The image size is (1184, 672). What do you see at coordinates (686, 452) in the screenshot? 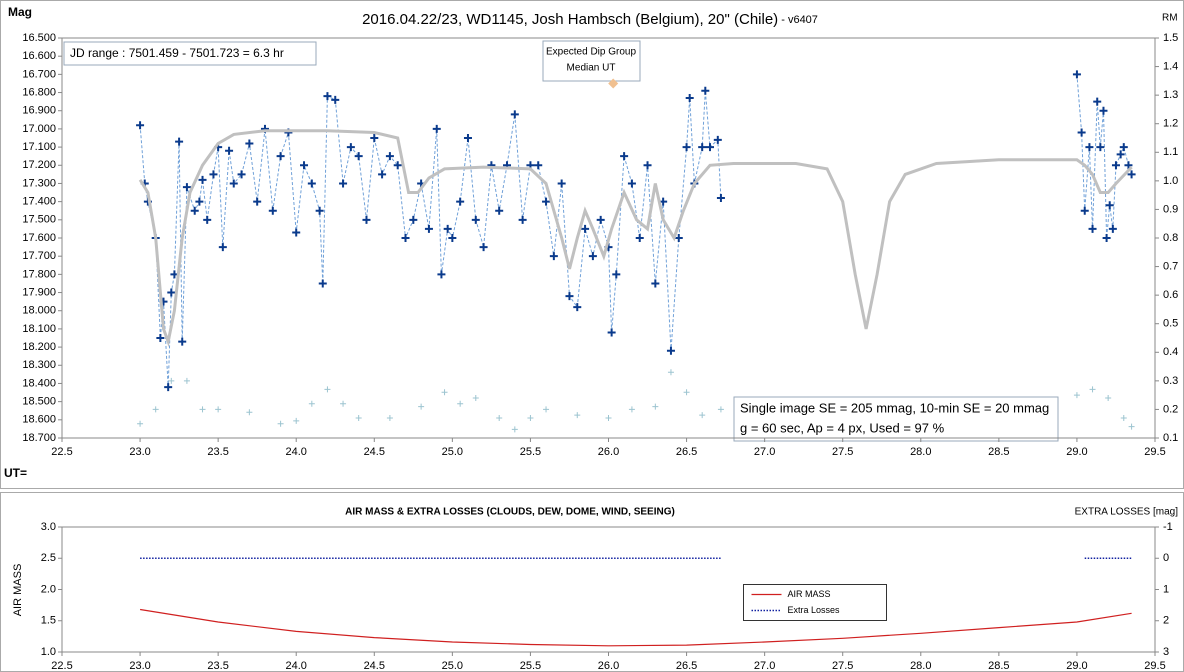
I see `x-tick-label: 26.5` at bounding box center [686, 452].